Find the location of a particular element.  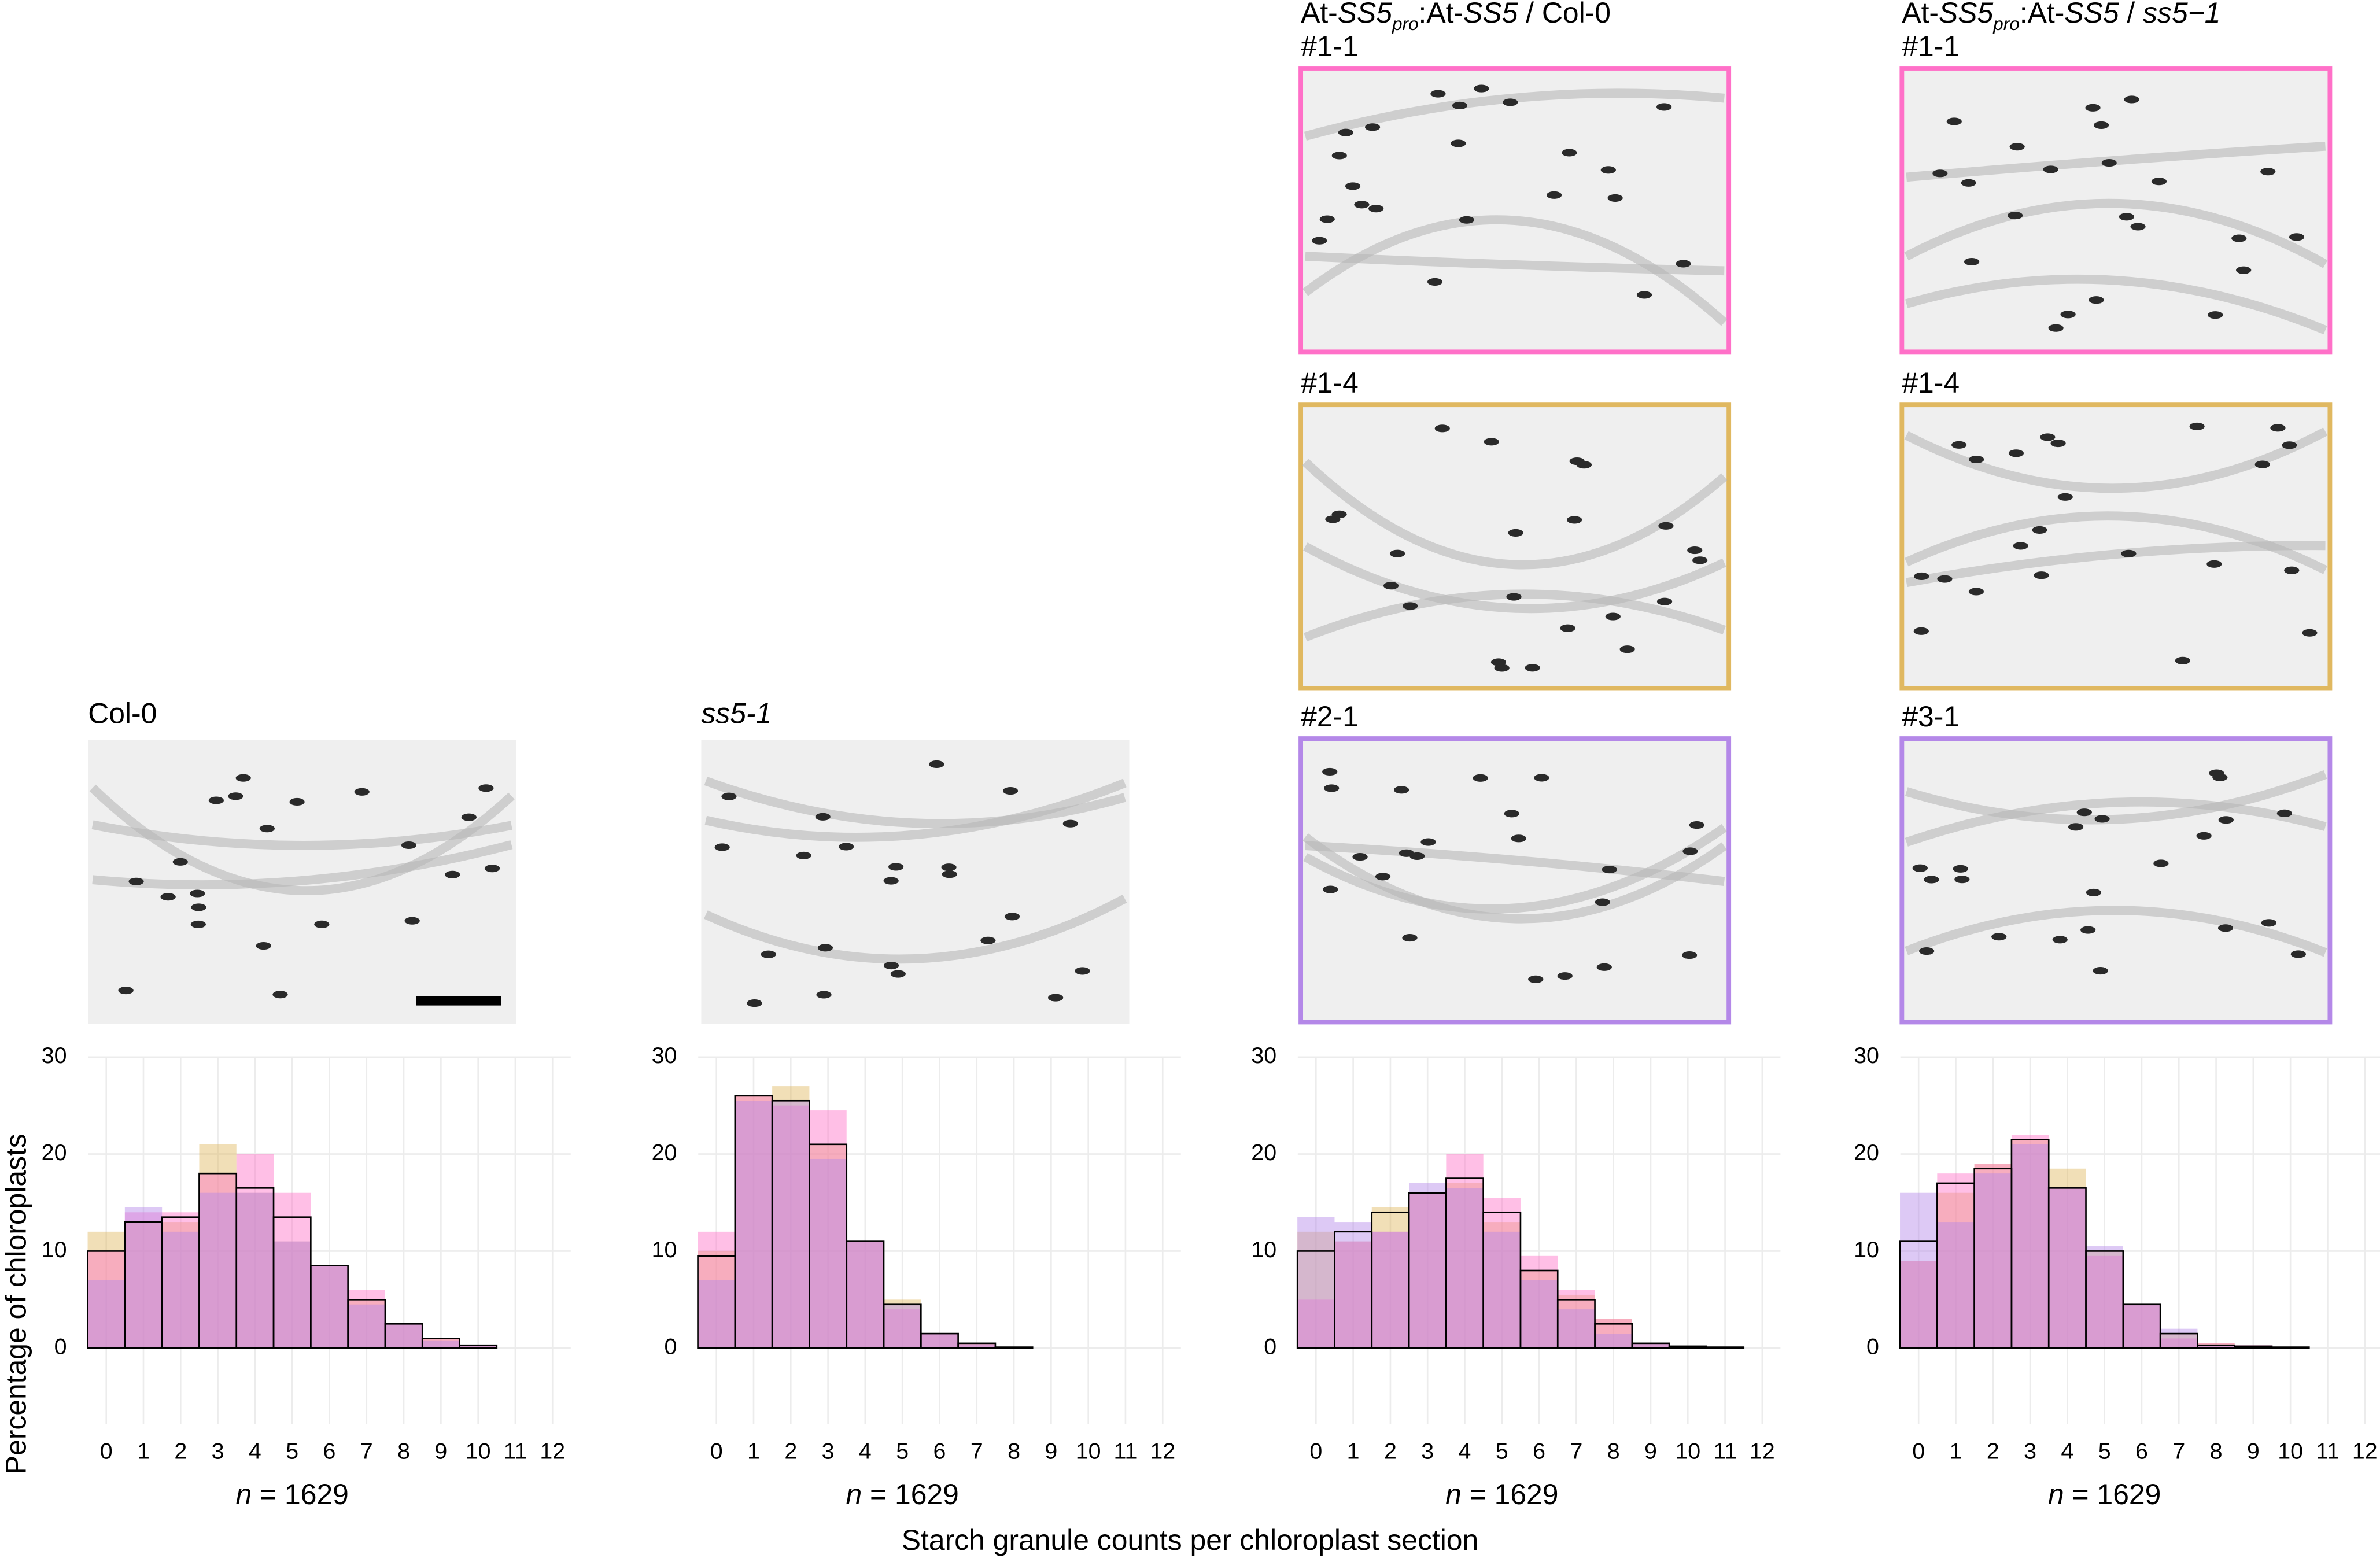

x-tick-label: 4 is located at coordinates (865, 1451).